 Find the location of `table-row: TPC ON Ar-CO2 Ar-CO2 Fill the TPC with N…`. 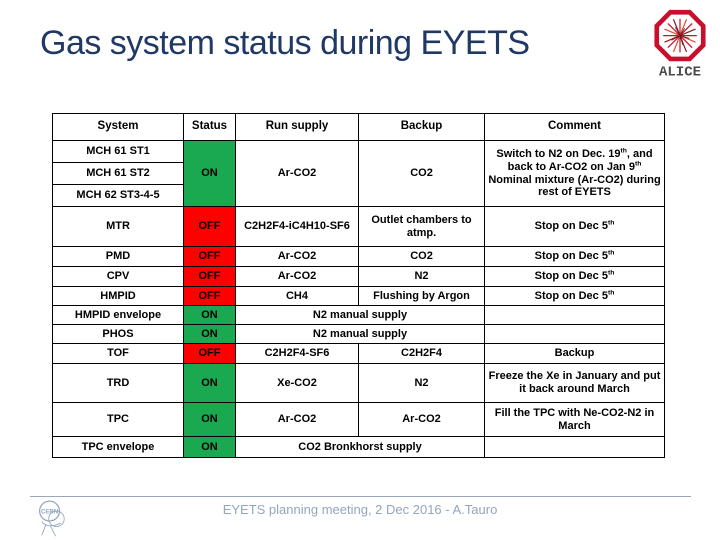

table-row: TPC ON Ar-CO2 Ar-CO2 Fill the TPC with N… is located at coordinates (358, 419).